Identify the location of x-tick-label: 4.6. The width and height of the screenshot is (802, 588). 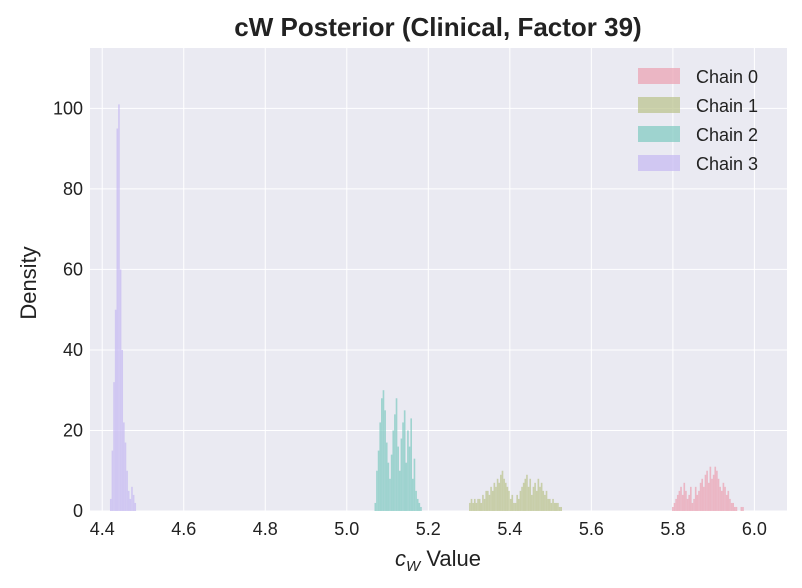
(183, 529).